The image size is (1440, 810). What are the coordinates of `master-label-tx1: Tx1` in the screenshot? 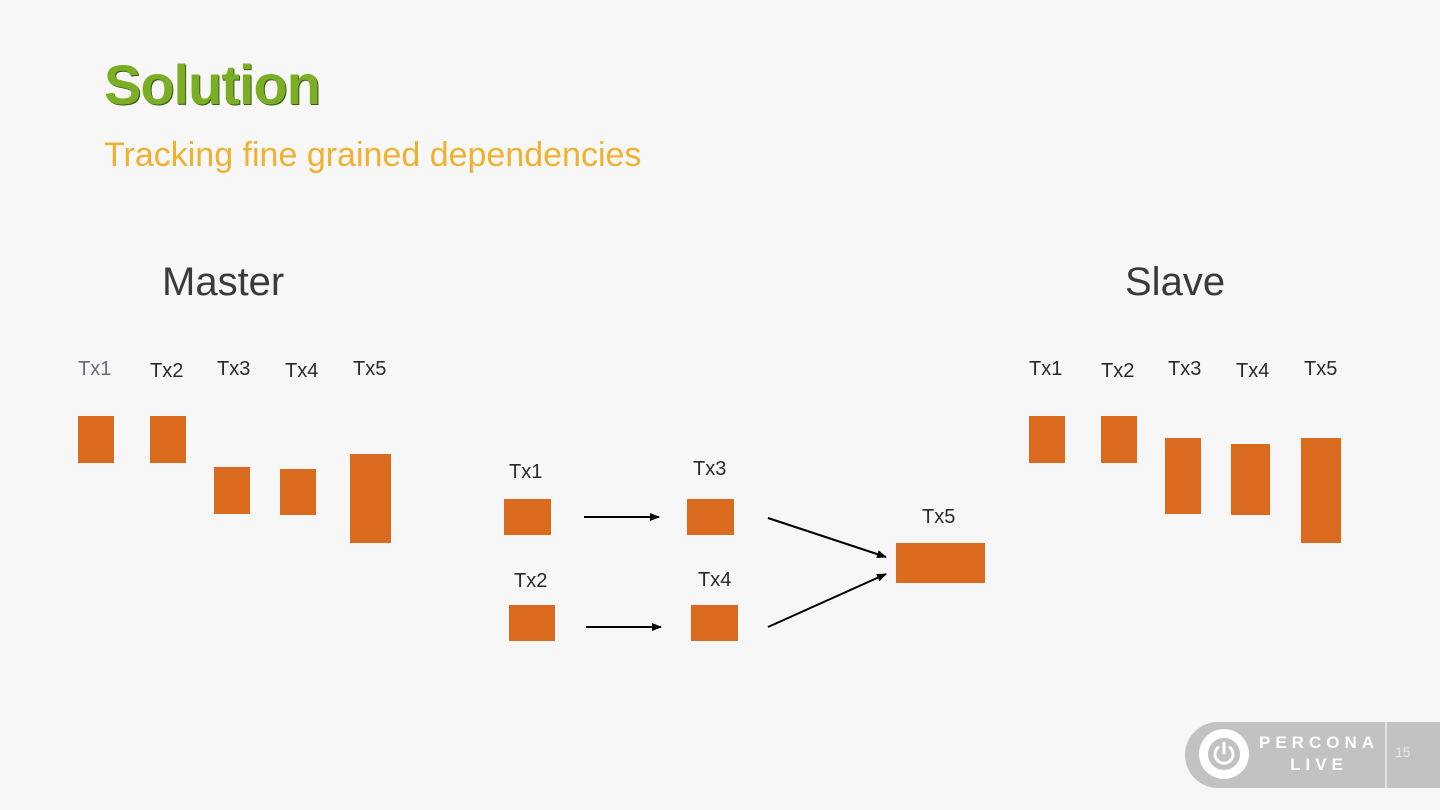 It's located at (95, 369).